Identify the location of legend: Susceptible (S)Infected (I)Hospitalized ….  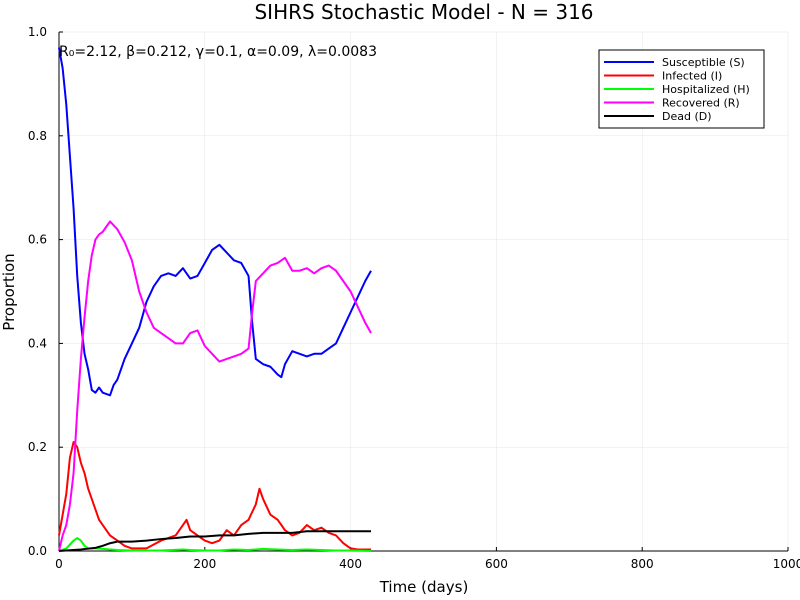
(681, 89).